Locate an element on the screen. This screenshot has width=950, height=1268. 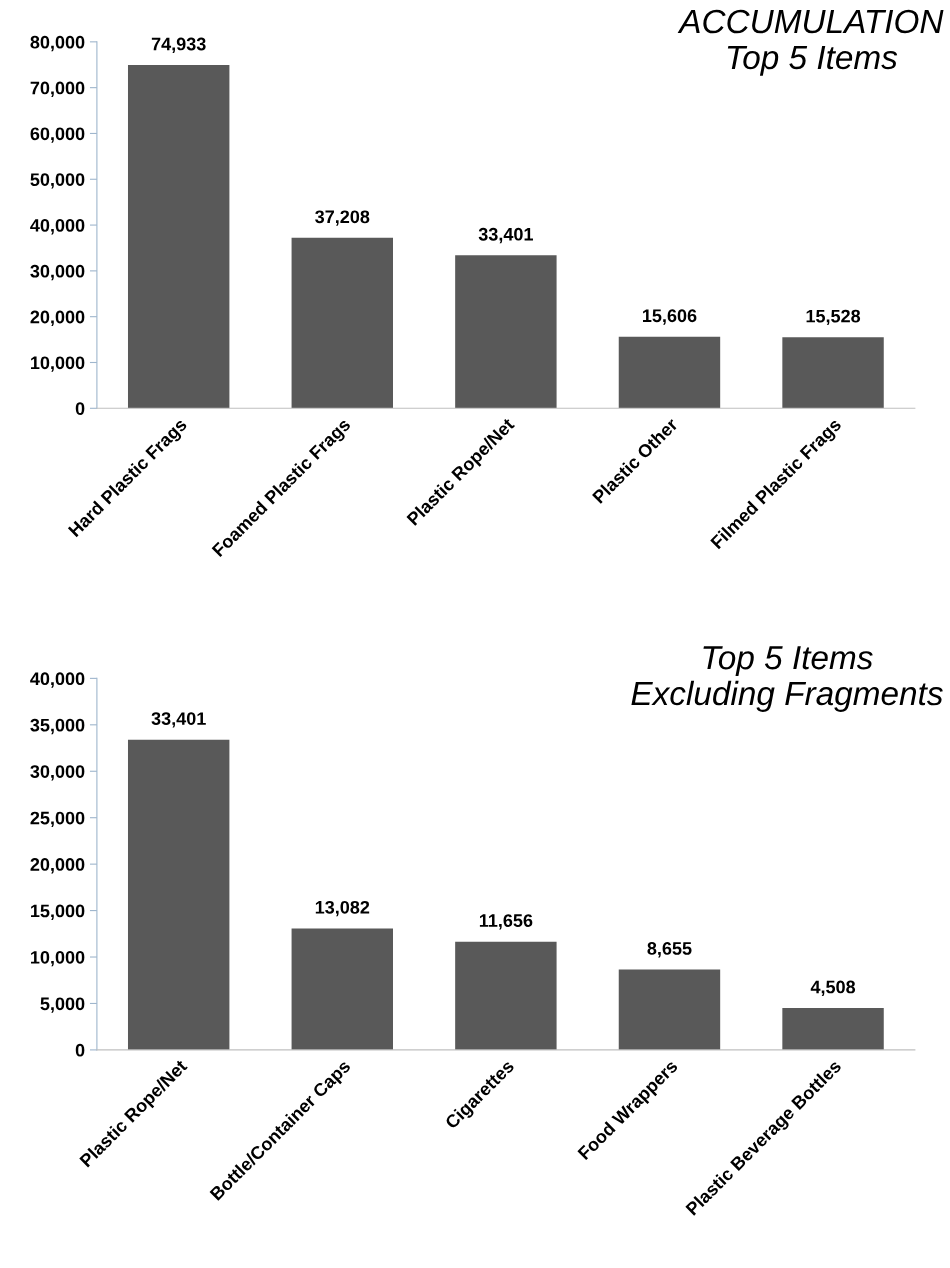
data-label: 15,528 is located at coordinates (833, 317).